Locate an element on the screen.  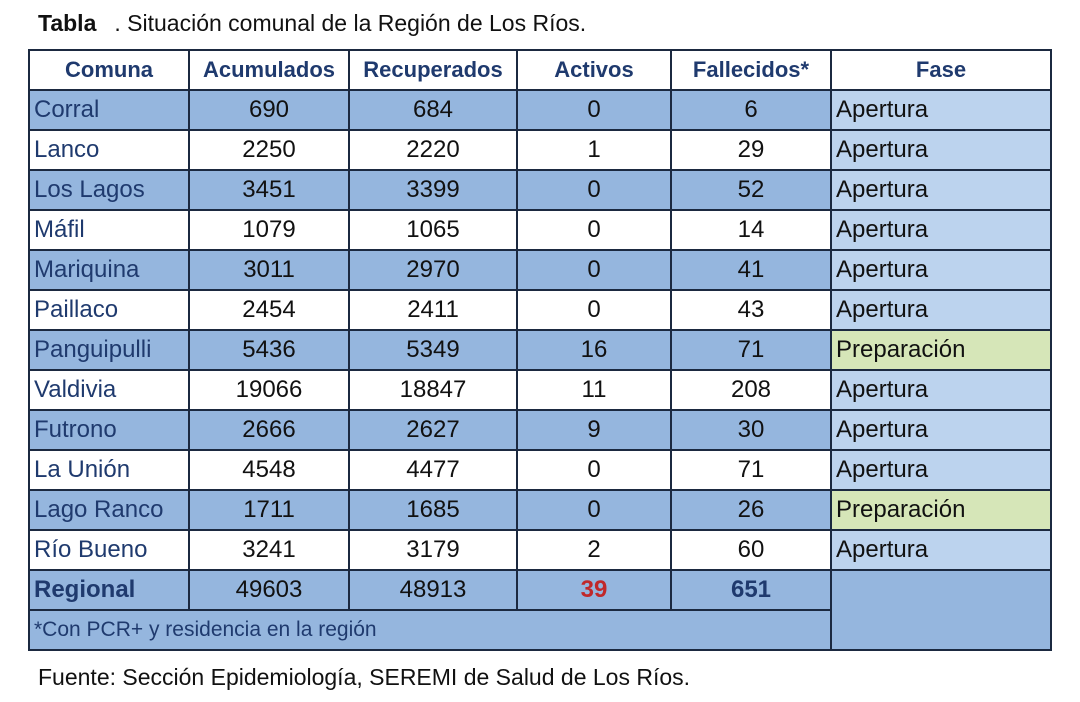
number-cell: 2970 is located at coordinates (433, 270).